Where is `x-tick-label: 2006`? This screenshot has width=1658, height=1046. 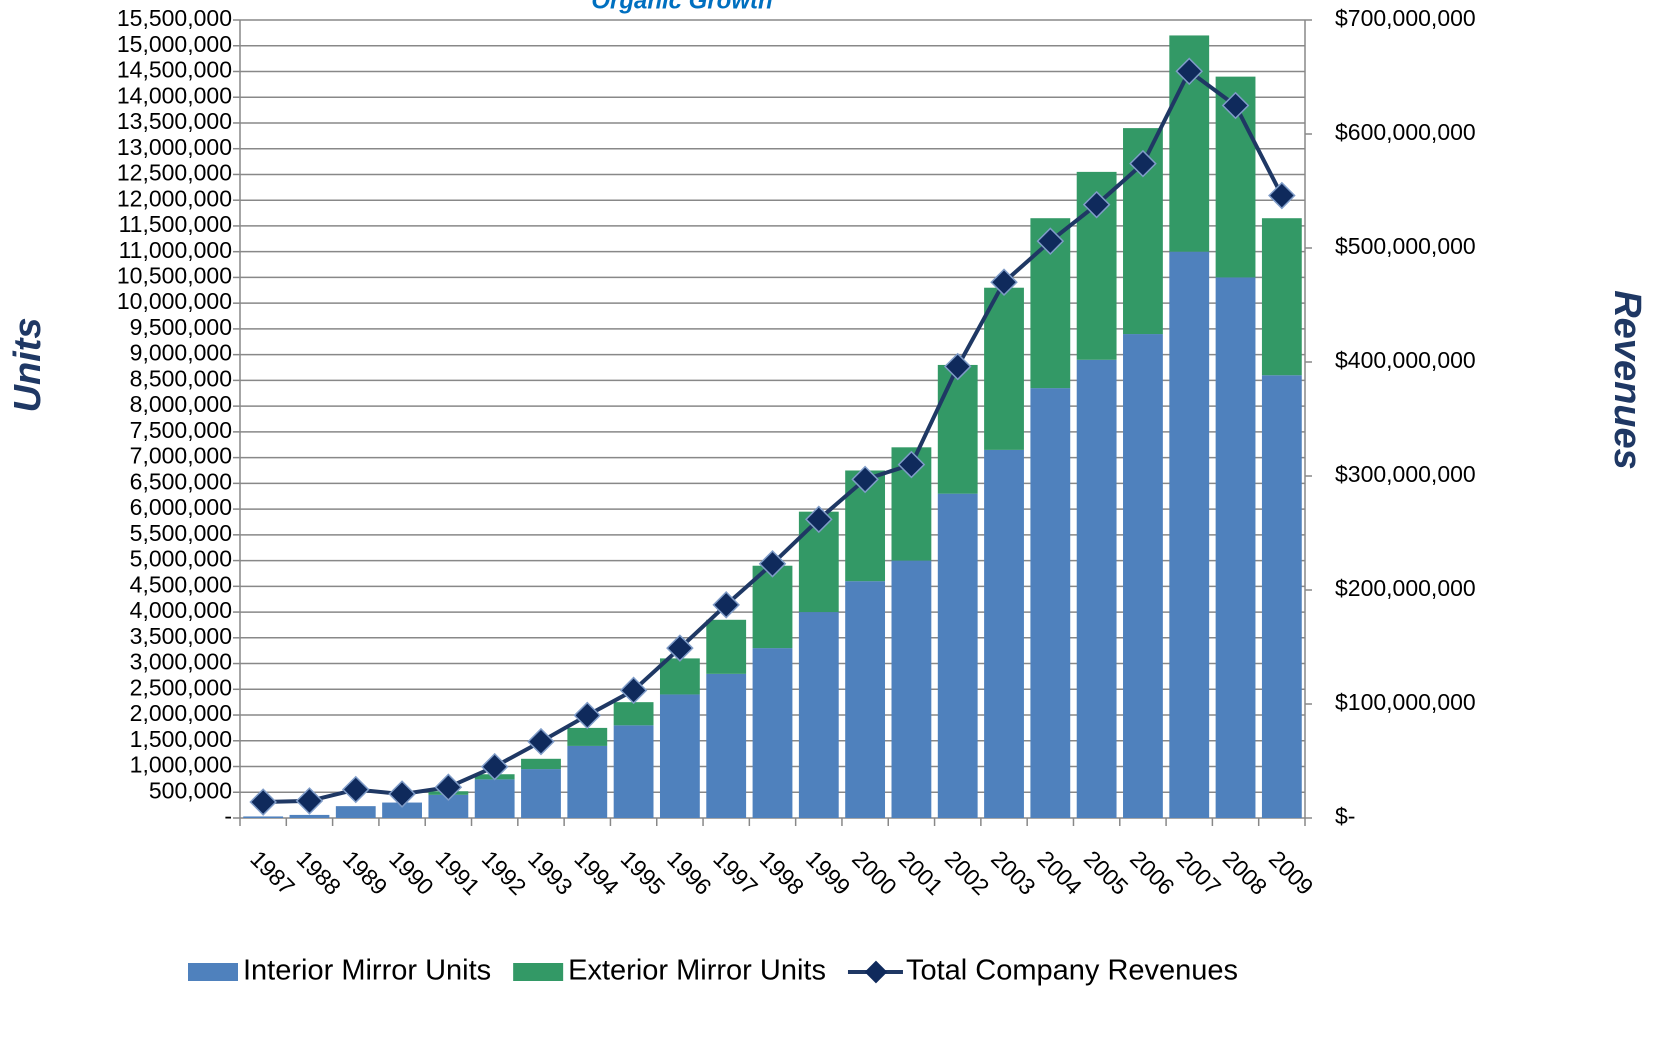
x-tick-label: 2006 is located at coordinates (1152, 872).